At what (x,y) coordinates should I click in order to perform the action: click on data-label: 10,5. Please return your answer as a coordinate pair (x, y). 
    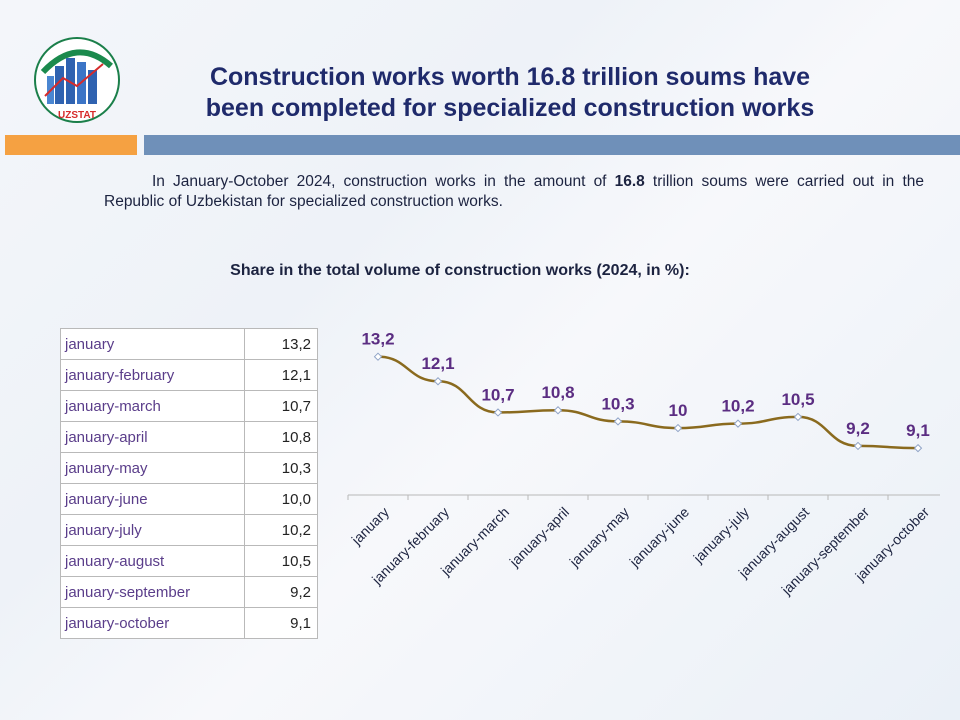
    Looking at the image, I should click on (797, 399).